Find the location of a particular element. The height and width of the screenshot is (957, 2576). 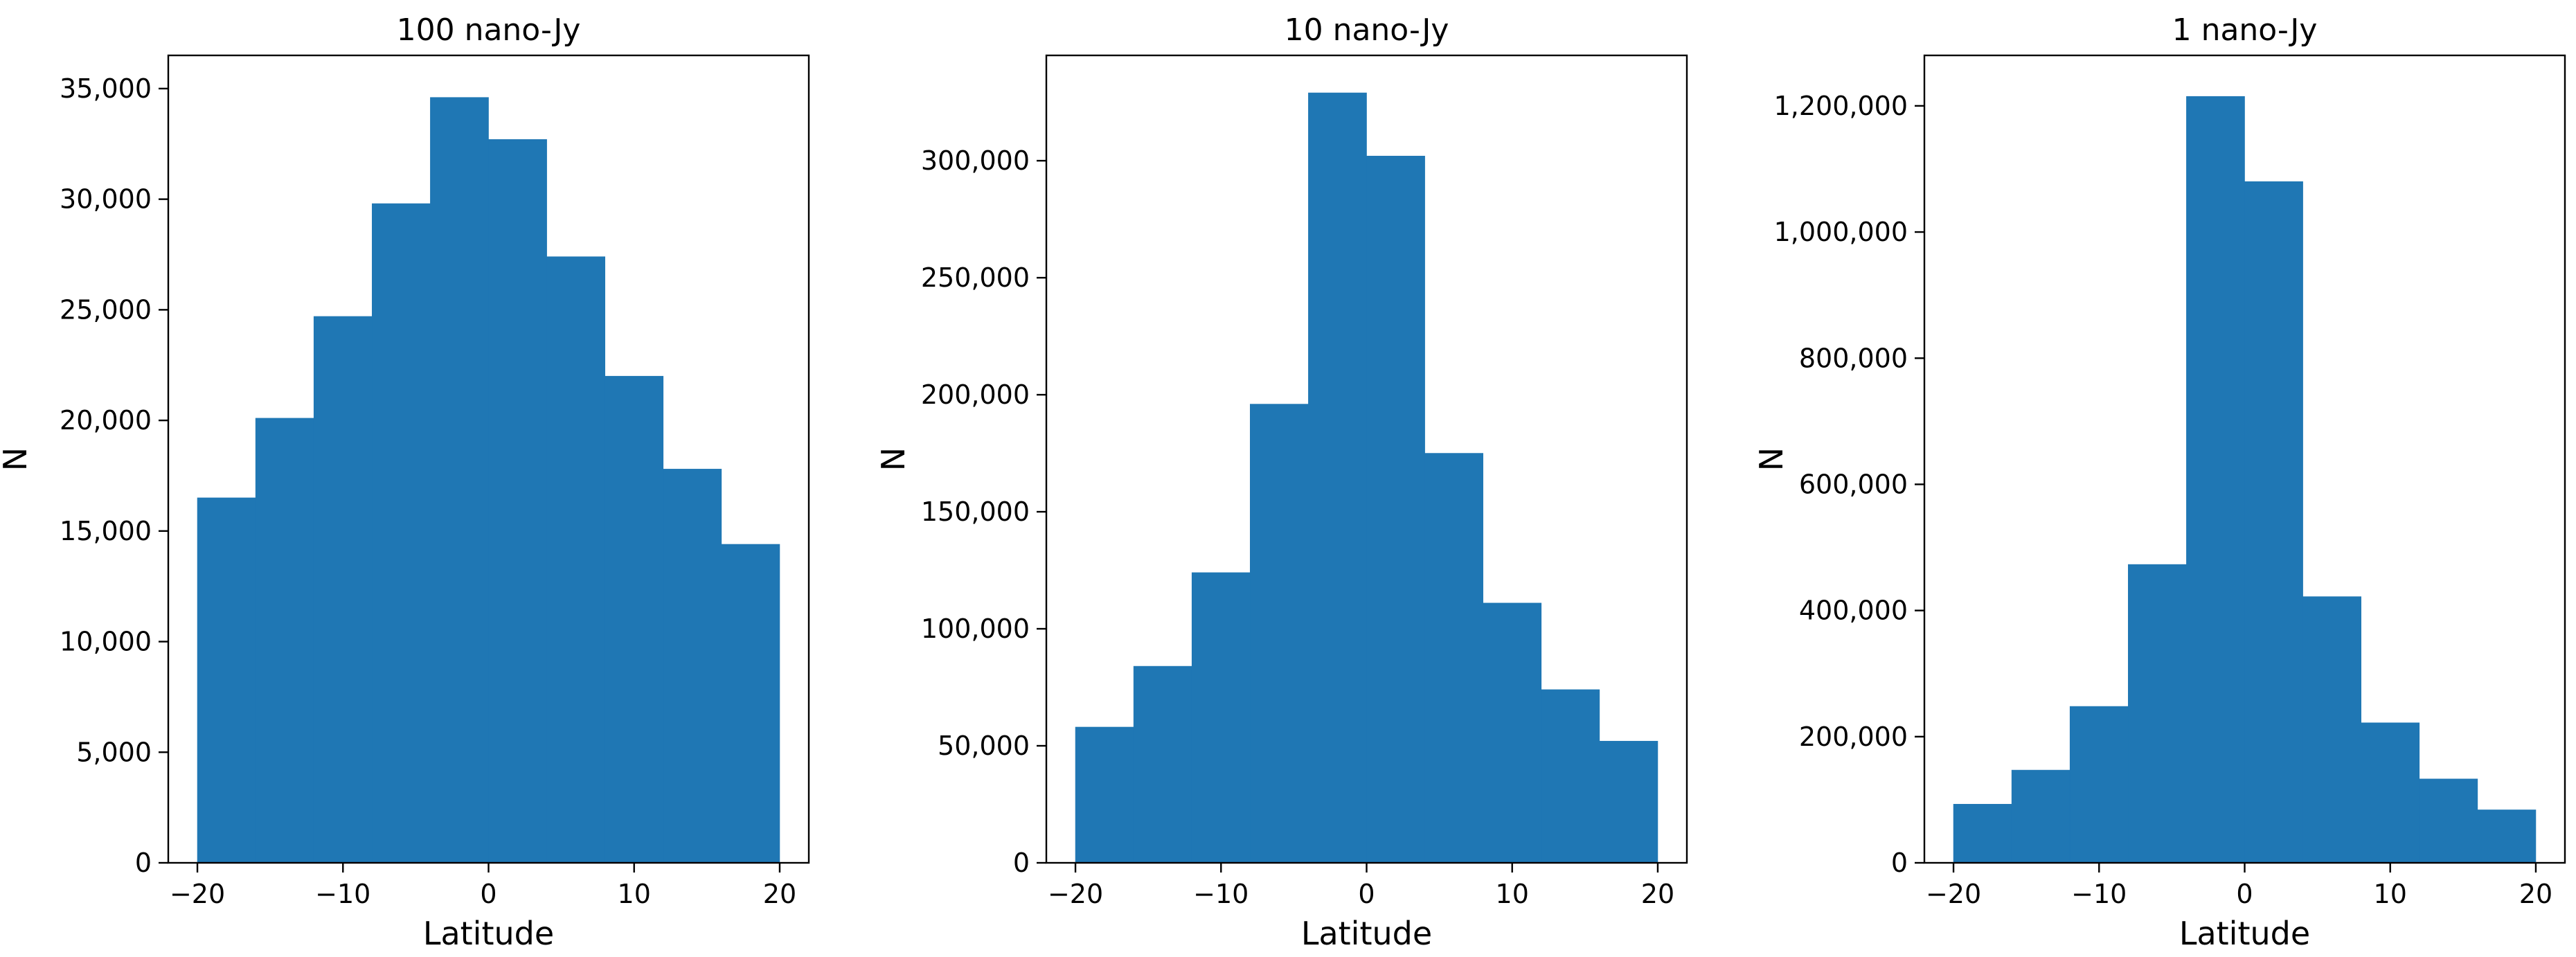

y-tick-label: 600,000 is located at coordinates (1853, 484).